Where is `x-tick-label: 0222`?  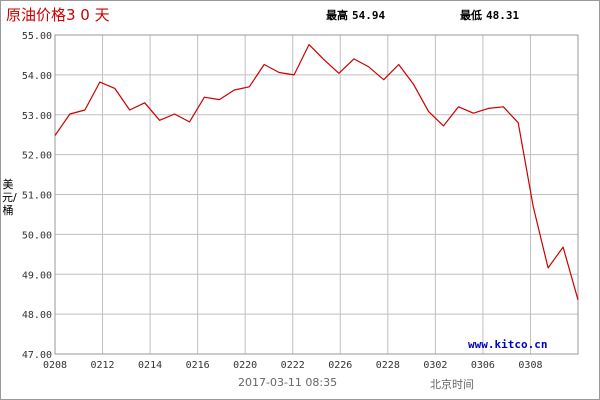
x-tick-label: 0222 is located at coordinates (293, 365).